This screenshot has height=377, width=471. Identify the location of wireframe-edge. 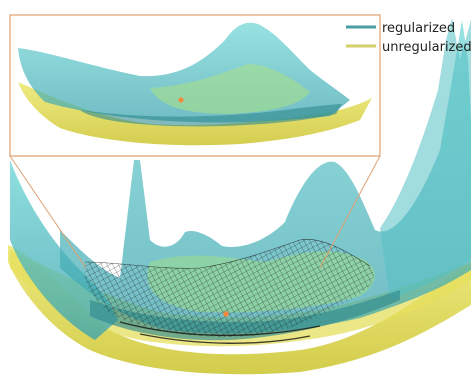
(227, 254).